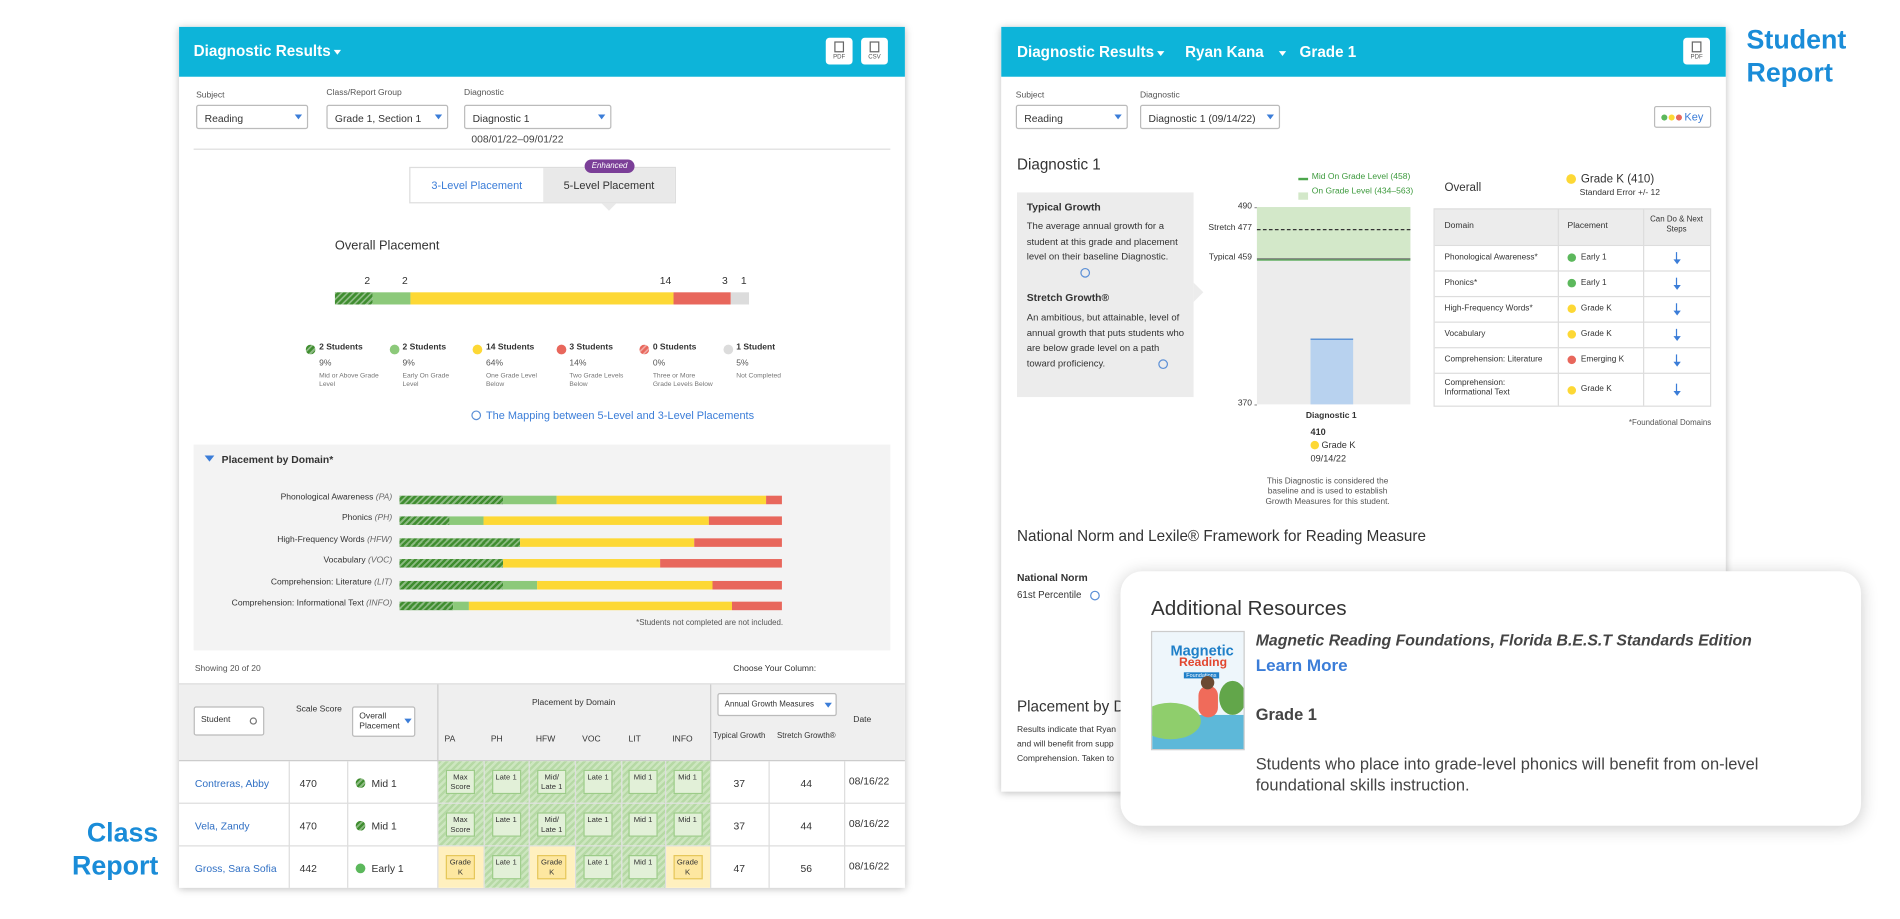  I want to click on key-button: Key, so click(1682, 116).